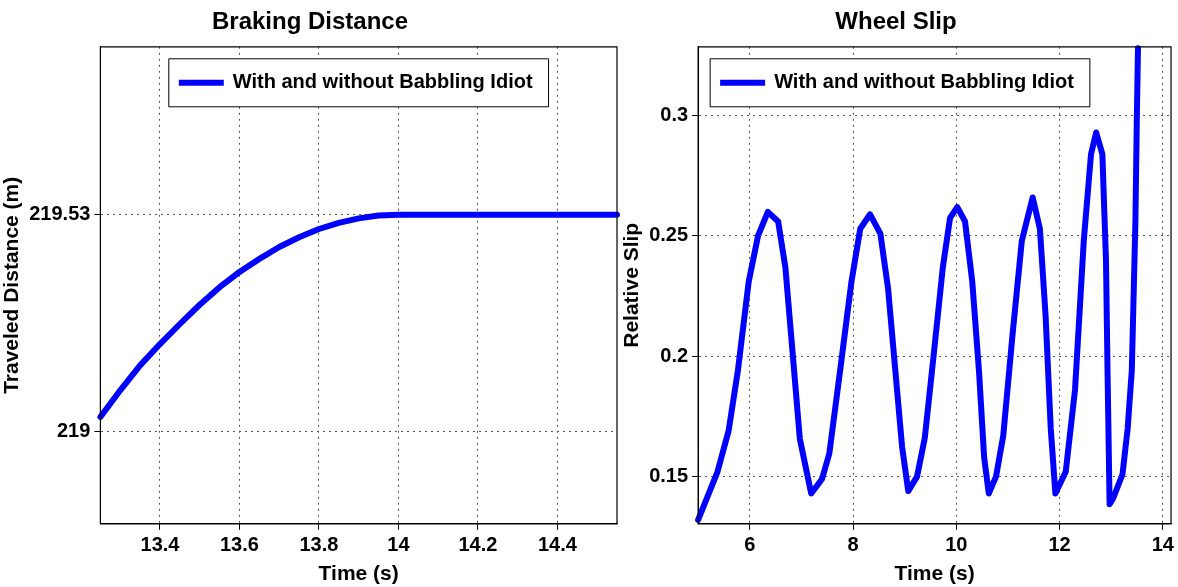 Image resolution: width=1178 pixels, height=587 pixels. Describe the element at coordinates (896, 21) in the screenshot. I see `chart-title: Wheel Slip` at that location.